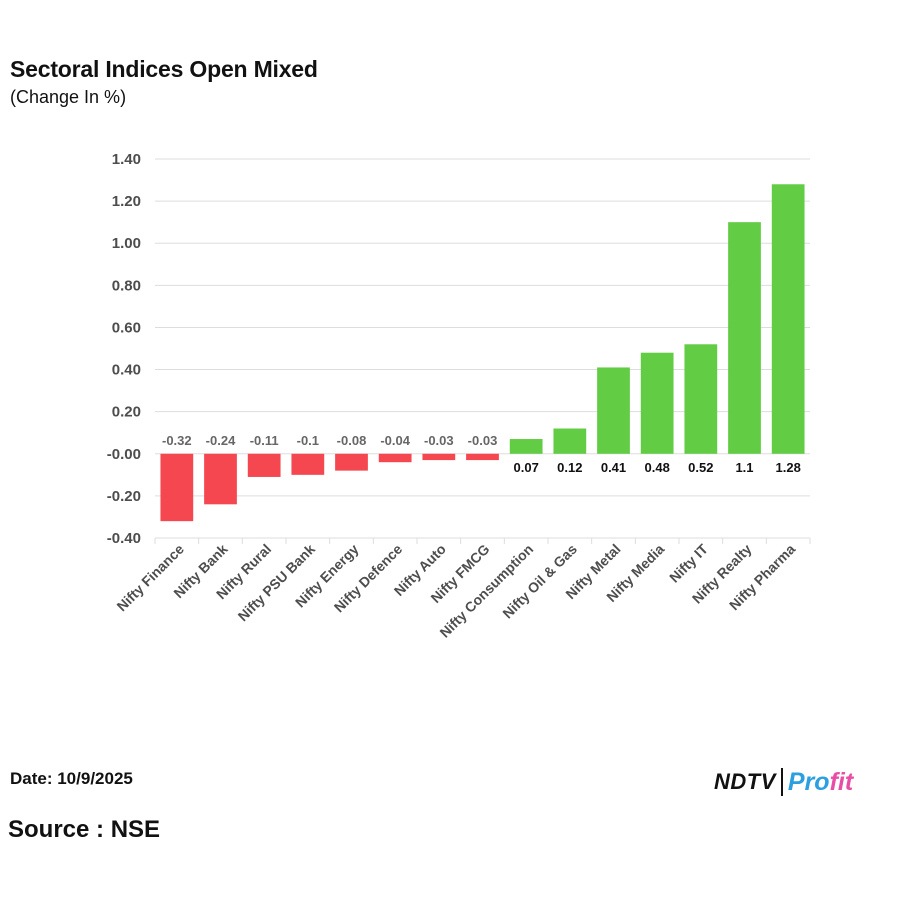  What do you see at coordinates (808, 781) in the screenshot?
I see `logo-product-part1: Pro` at bounding box center [808, 781].